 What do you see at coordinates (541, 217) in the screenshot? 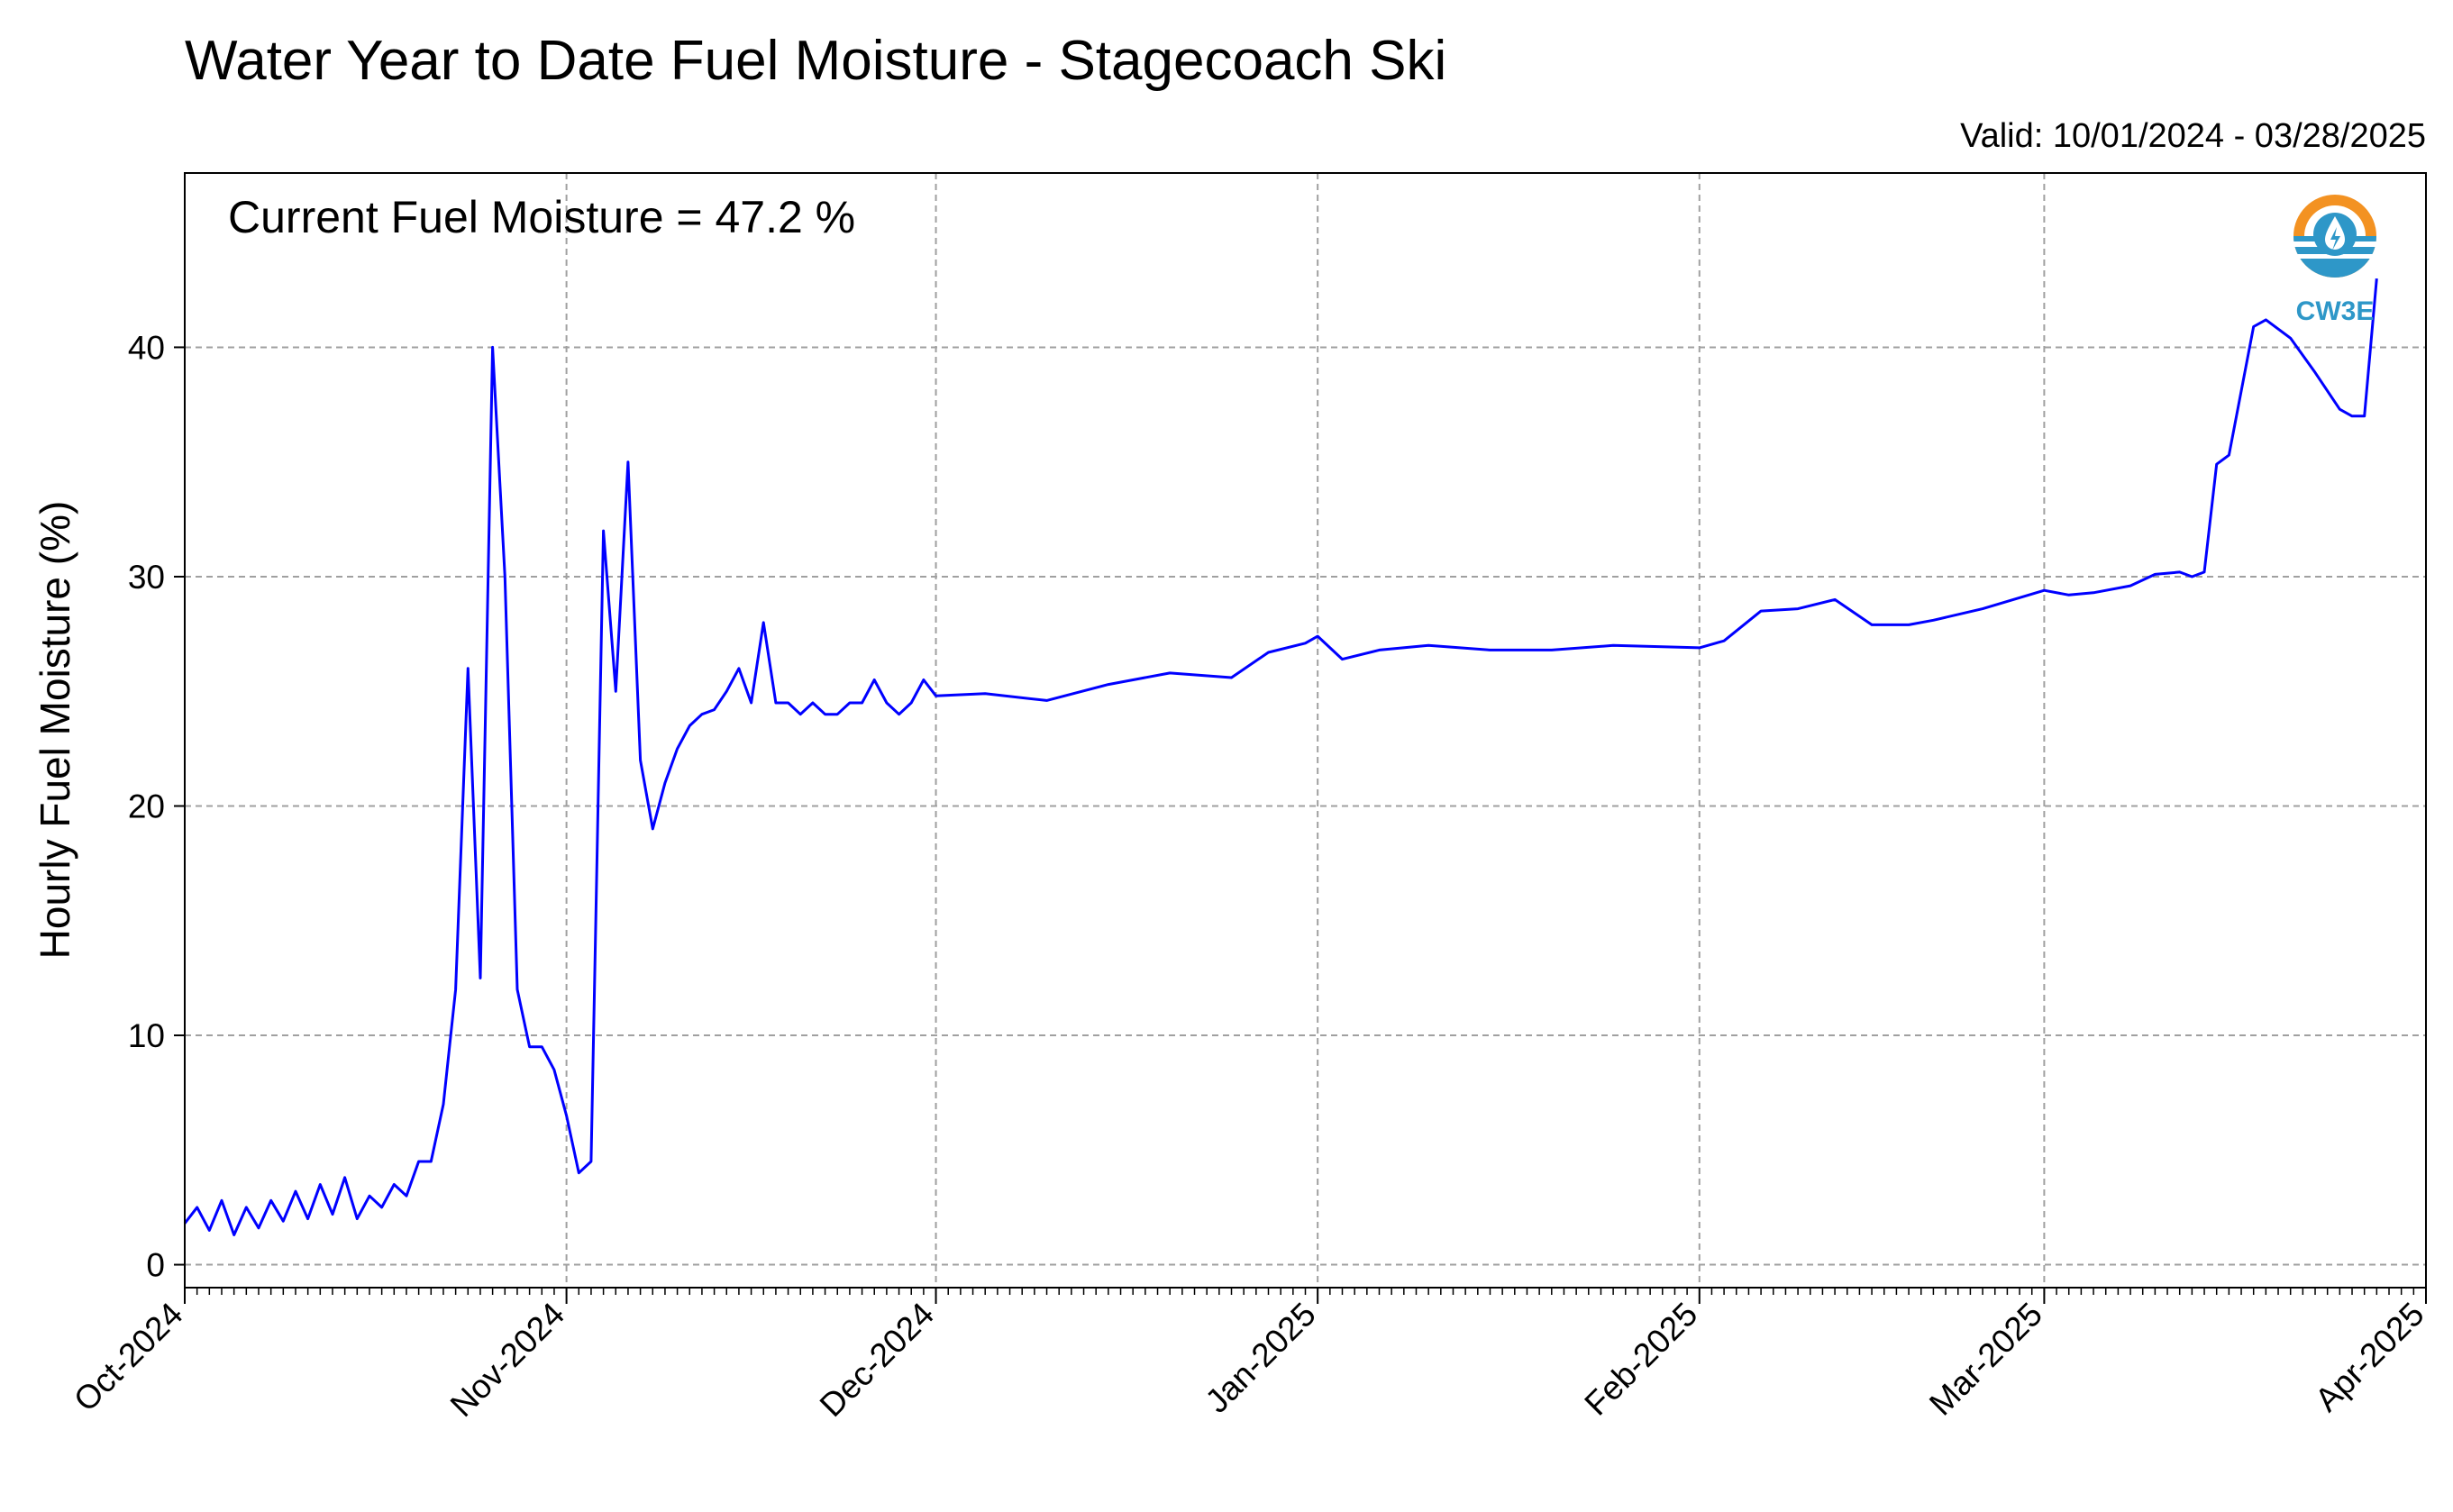
I see `current-fuel-moisture: Current Fuel Moisture = 47.2 %` at bounding box center [541, 217].